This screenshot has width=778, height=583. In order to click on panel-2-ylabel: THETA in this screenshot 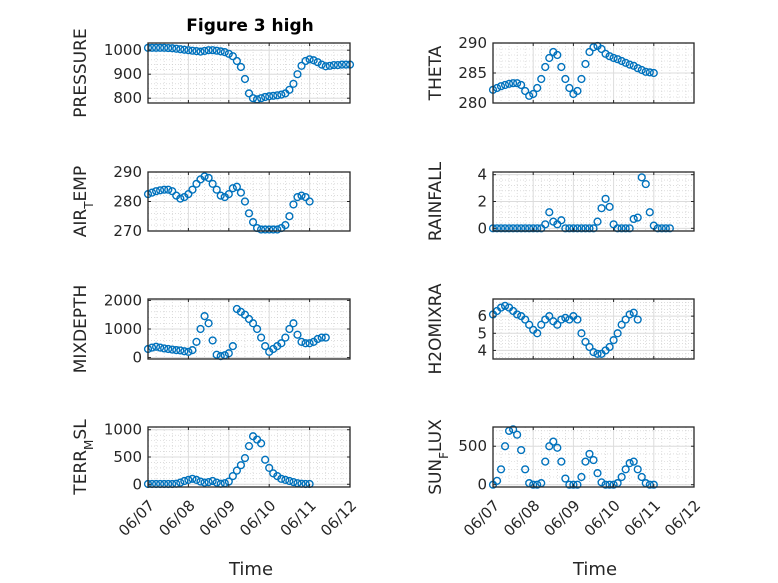, I will do `click(436, 73)`.